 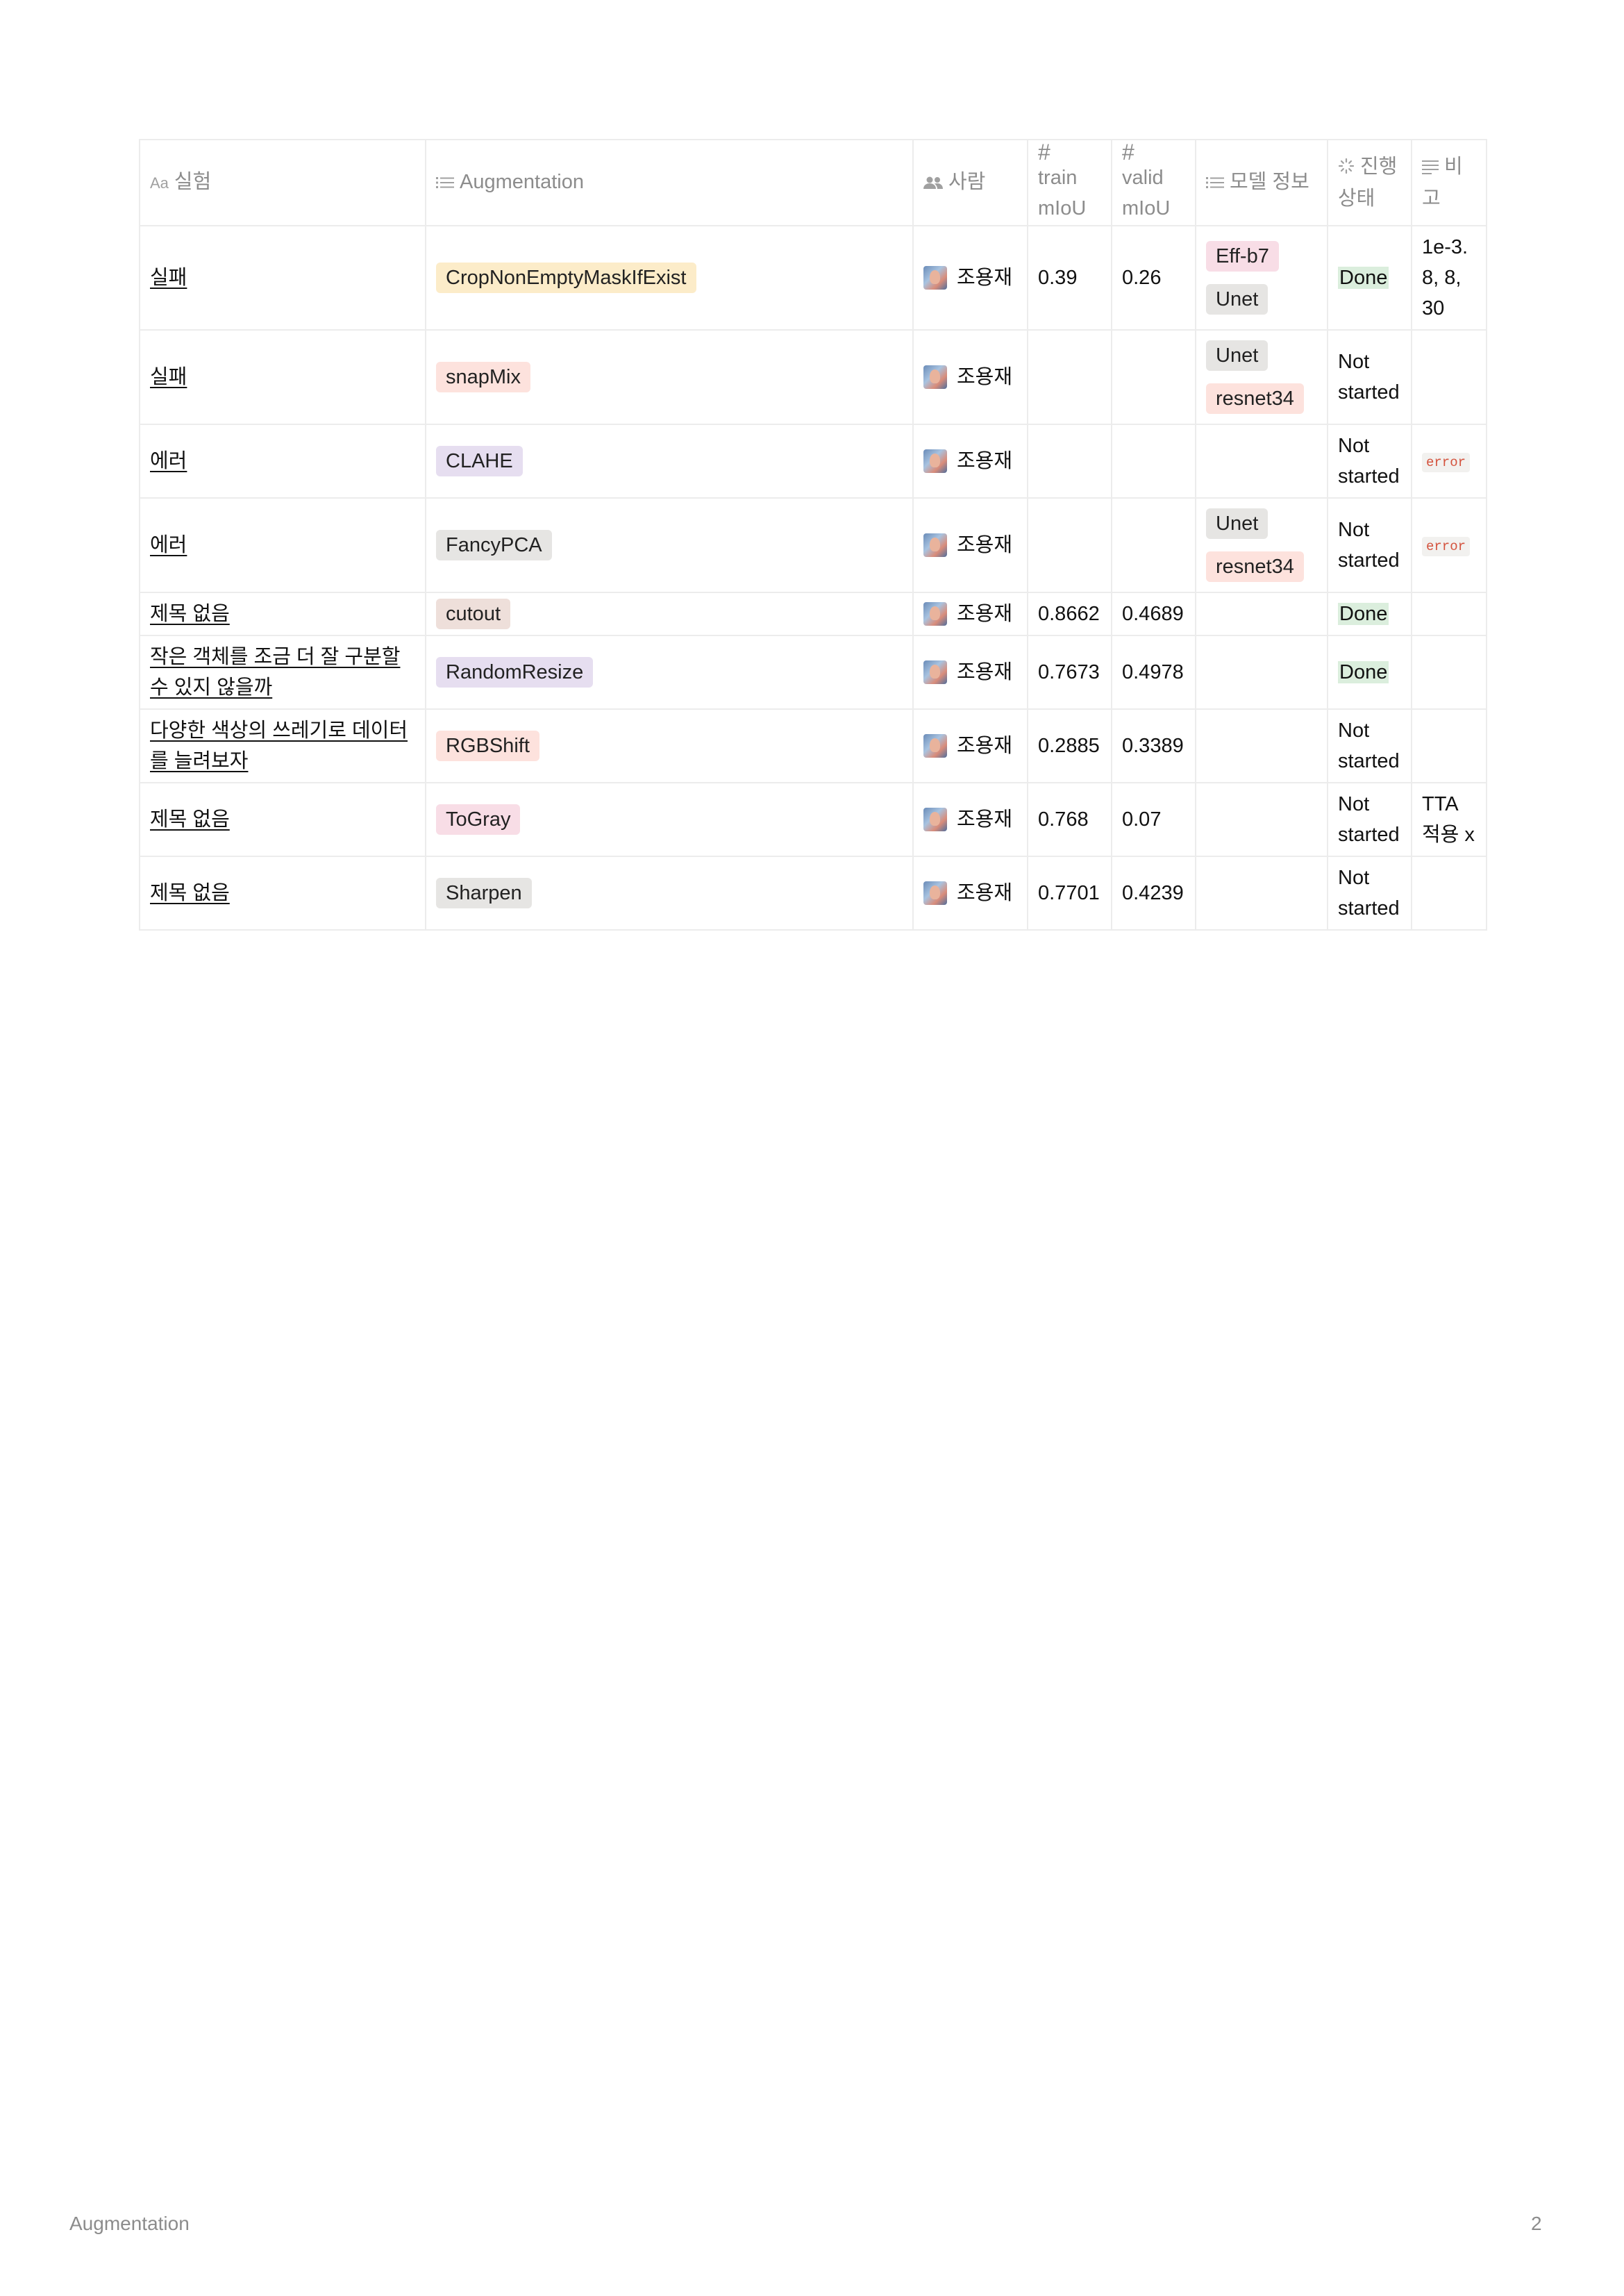 I want to click on note-code: error, so click(x=1446, y=463).